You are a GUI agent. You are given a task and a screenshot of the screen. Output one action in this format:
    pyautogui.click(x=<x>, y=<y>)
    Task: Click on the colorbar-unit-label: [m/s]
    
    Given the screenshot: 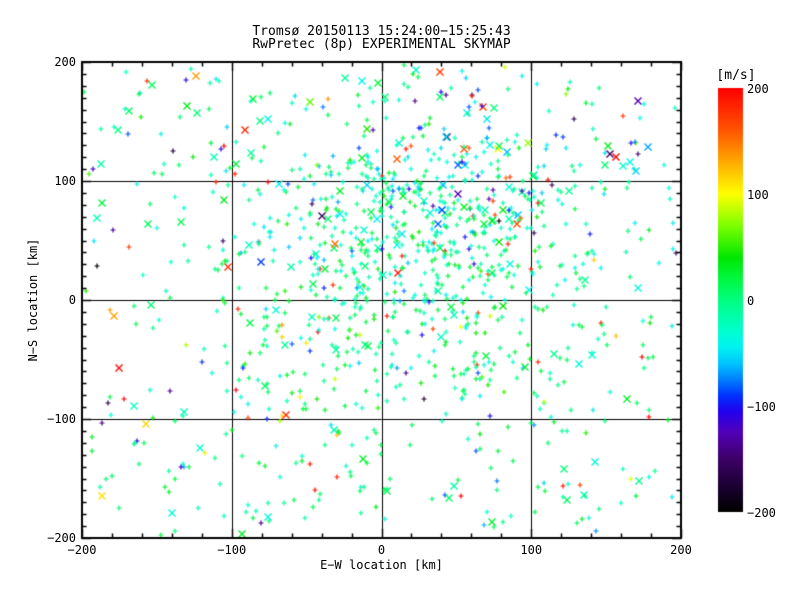 What is the action you would take?
    pyautogui.click(x=736, y=75)
    